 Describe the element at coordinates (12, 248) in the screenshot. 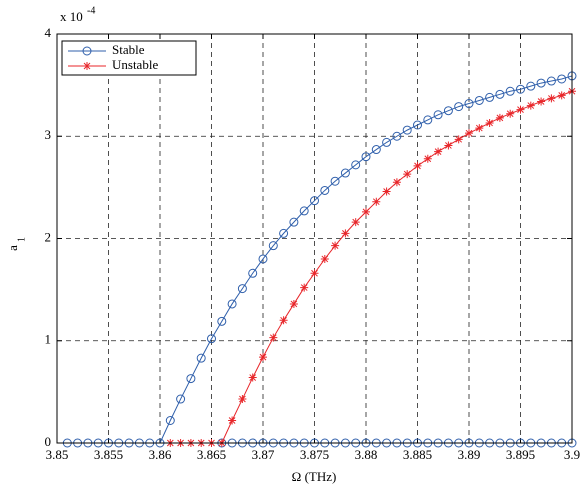

I see `y-axis-label: a` at that location.